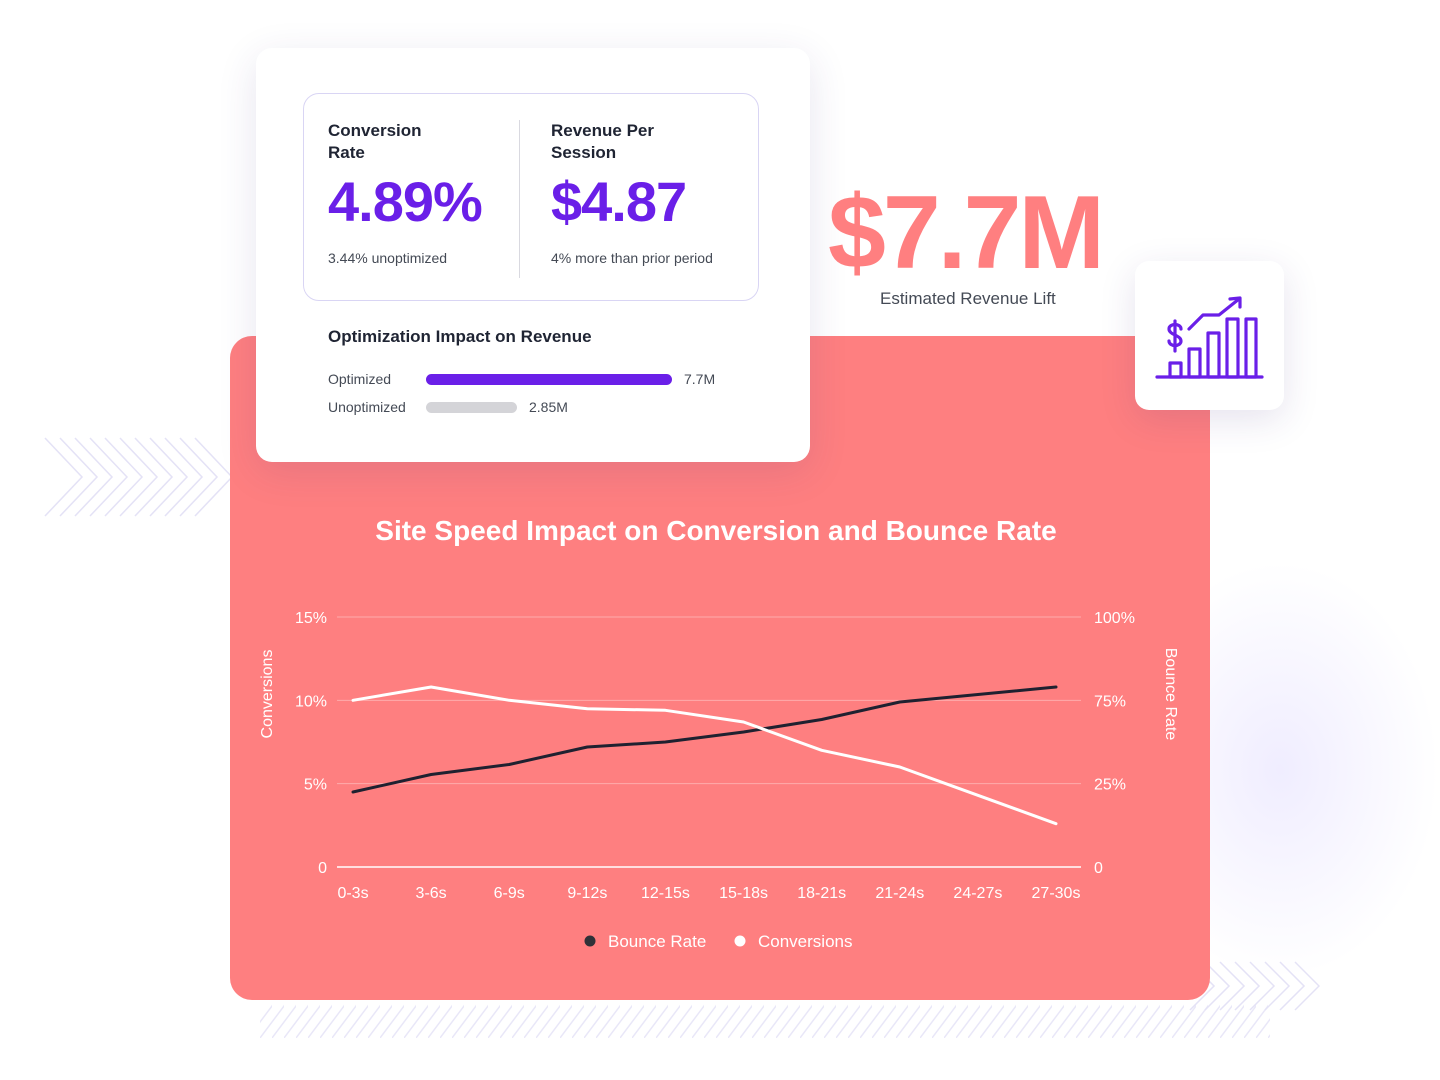 Image resolution: width=1440 pixels, height=1080 pixels. What do you see at coordinates (805, 941) in the screenshot?
I see `legend-label: Conversions` at bounding box center [805, 941].